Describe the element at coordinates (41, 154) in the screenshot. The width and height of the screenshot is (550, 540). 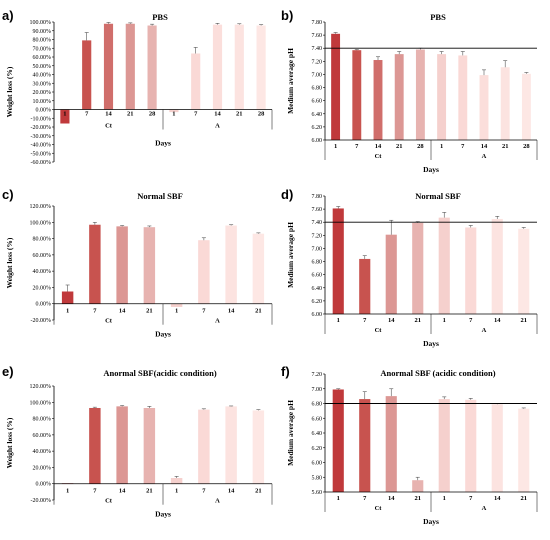
I see `y-tick-label: -50.00%` at that location.